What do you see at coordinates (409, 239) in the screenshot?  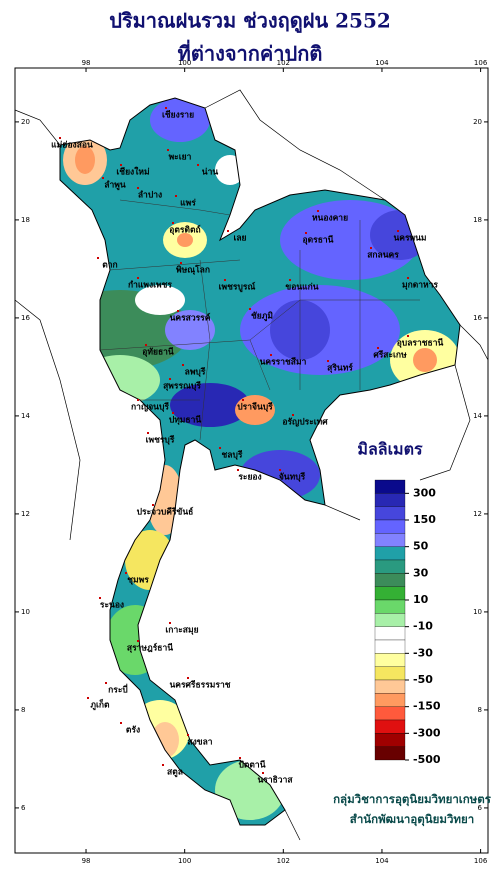 I see `place-label: นครพนม` at bounding box center [409, 239].